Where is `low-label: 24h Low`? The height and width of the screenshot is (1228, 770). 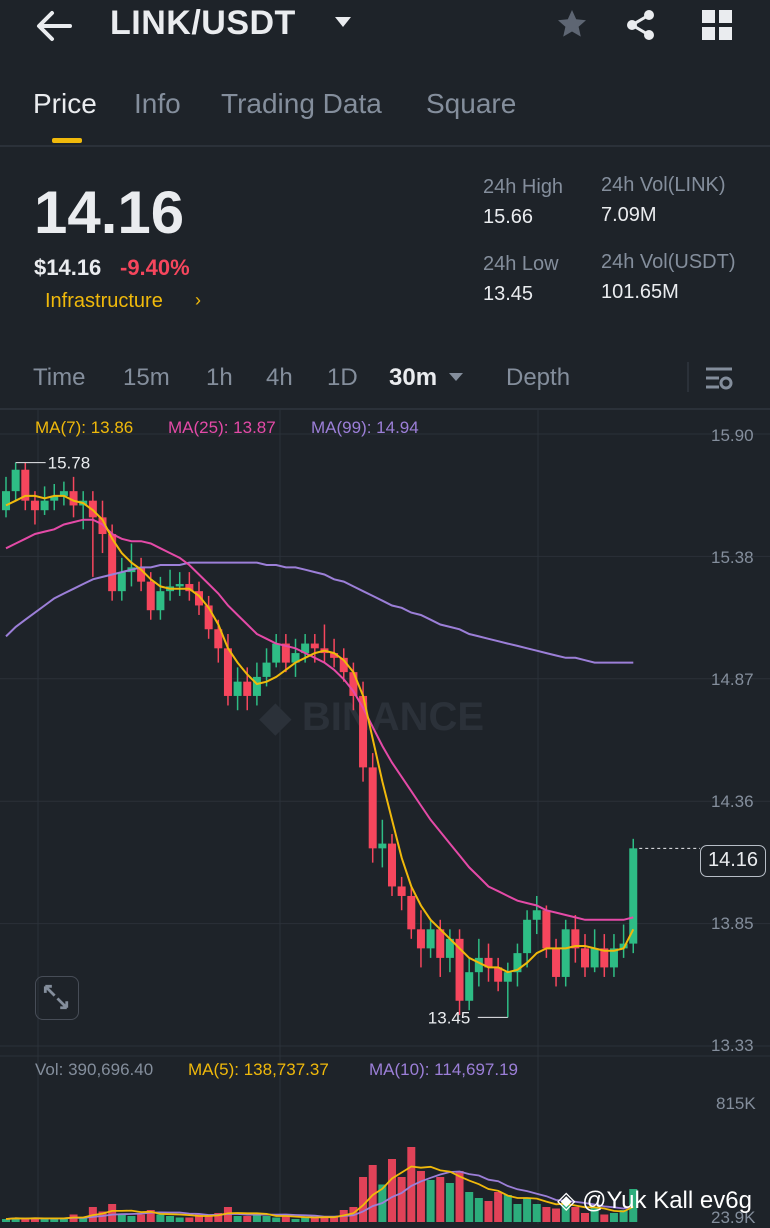
low-label: 24h Low is located at coordinates (521, 264).